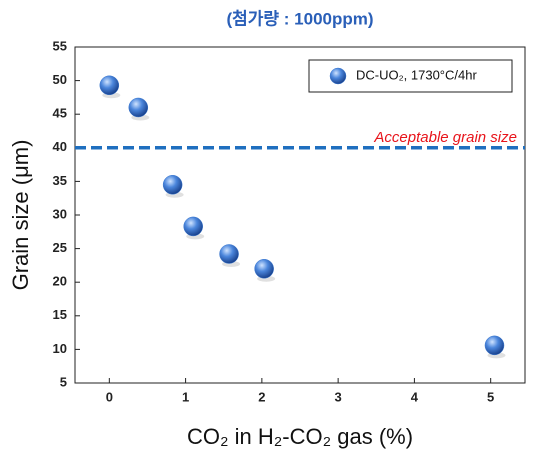  I want to click on y-tick-label: 5, so click(63, 381).